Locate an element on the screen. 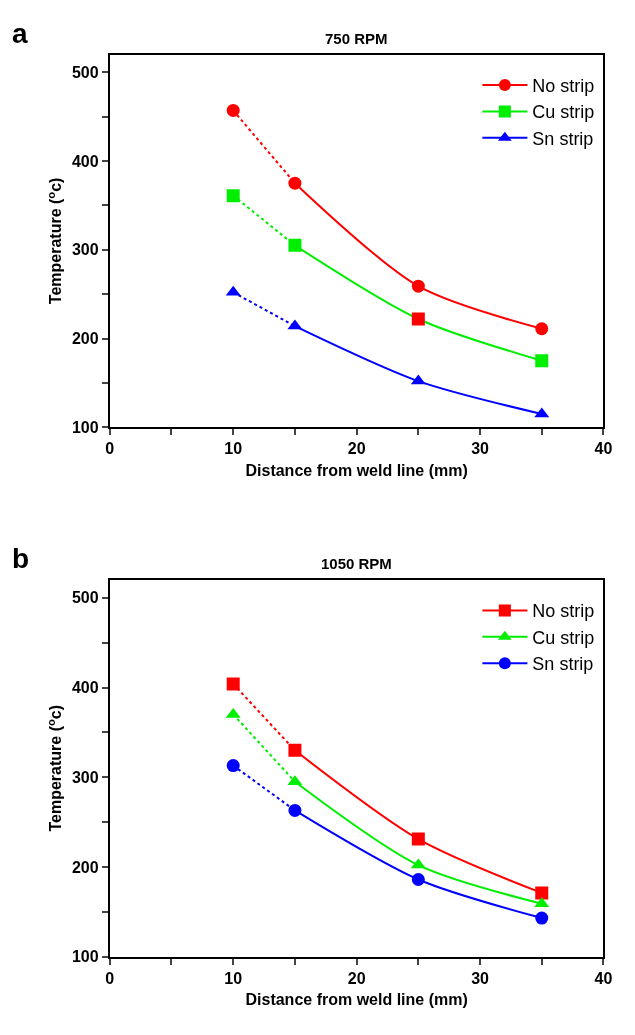 The width and height of the screenshot is (635, 1035). text: a is located at coordinates (20, 33).